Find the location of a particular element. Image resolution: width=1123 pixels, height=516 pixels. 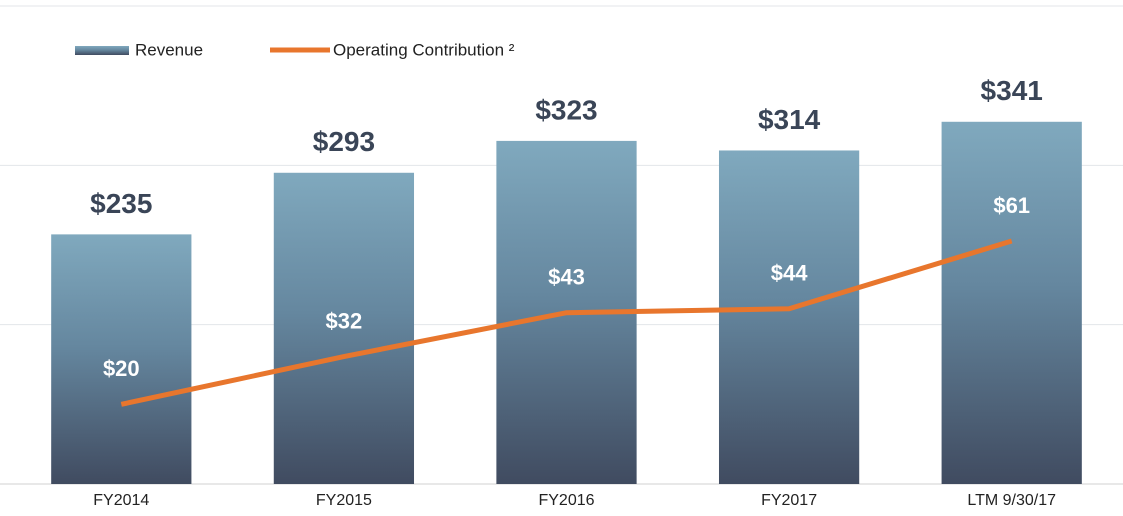

line-value-label: $43 is located at coordinates (566, 277).